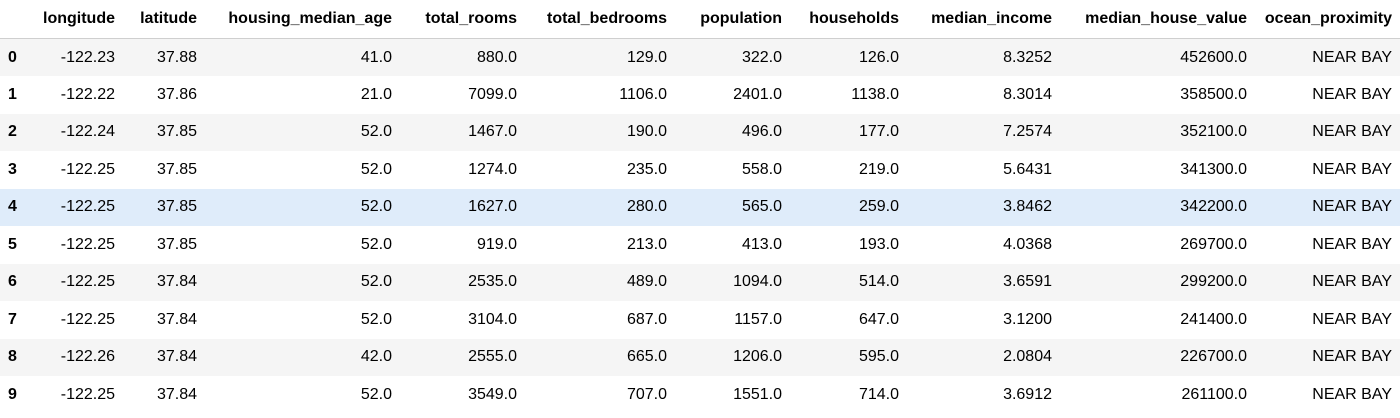  I want to click on cell-households: 259.0, so click(878, 207).